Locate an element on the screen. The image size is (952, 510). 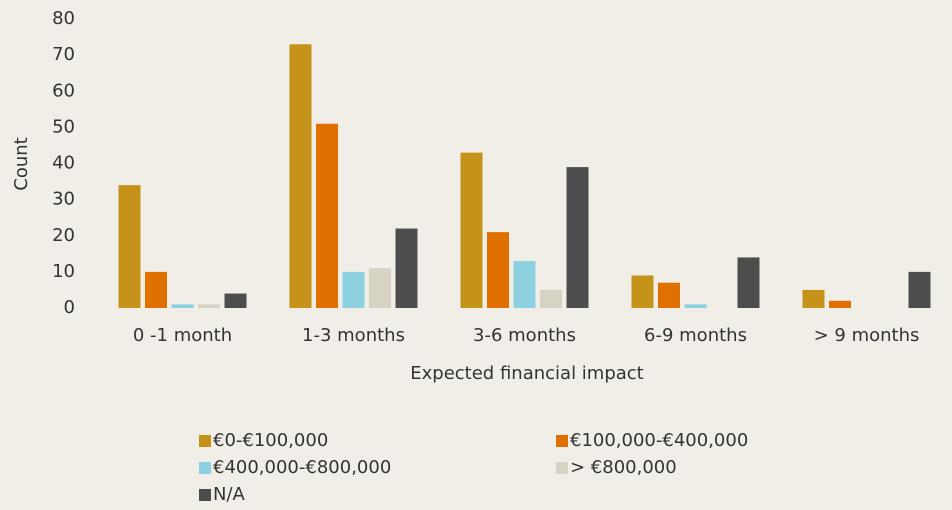
legend-label: €100,000-€400,000 is located at coordinates (659, 440).